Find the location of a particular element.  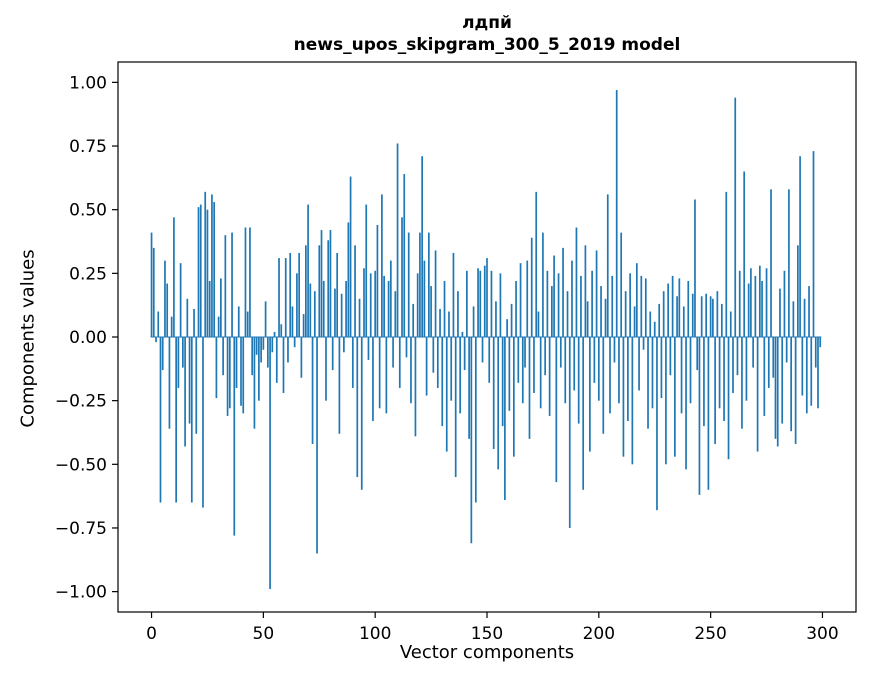

chart-title-line2: news_upos_skipgram_300_5_2019 model is located at coordinates (487, 45).